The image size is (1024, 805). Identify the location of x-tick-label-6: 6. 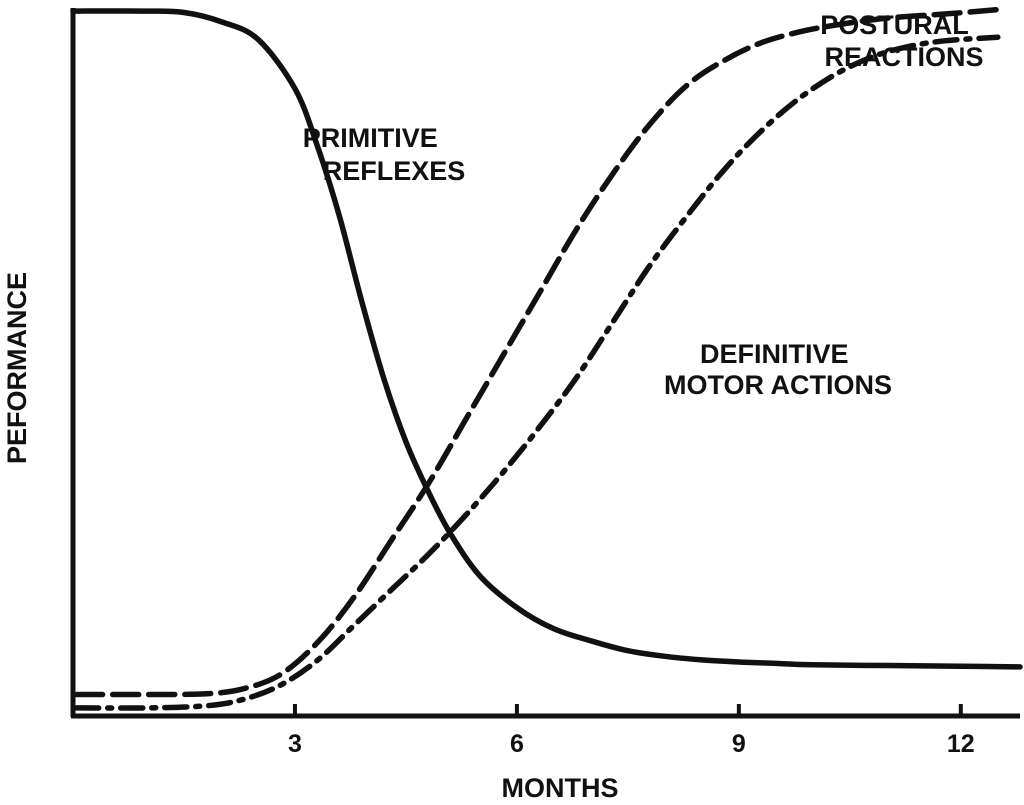
(517, 744).